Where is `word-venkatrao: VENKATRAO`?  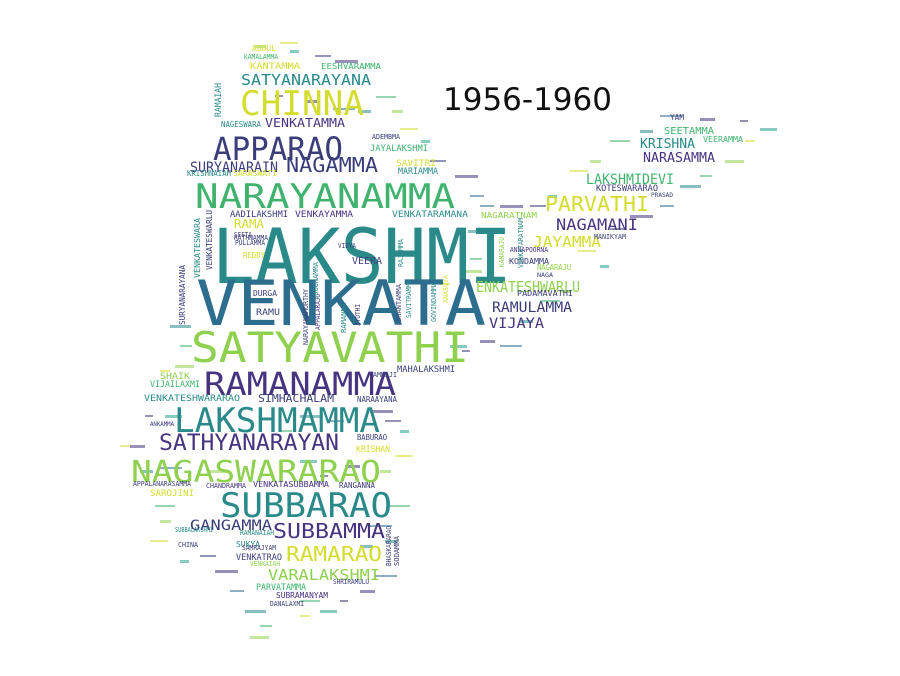
word-venkatrao: VENKATRAO is located at coordinates (259, 558).